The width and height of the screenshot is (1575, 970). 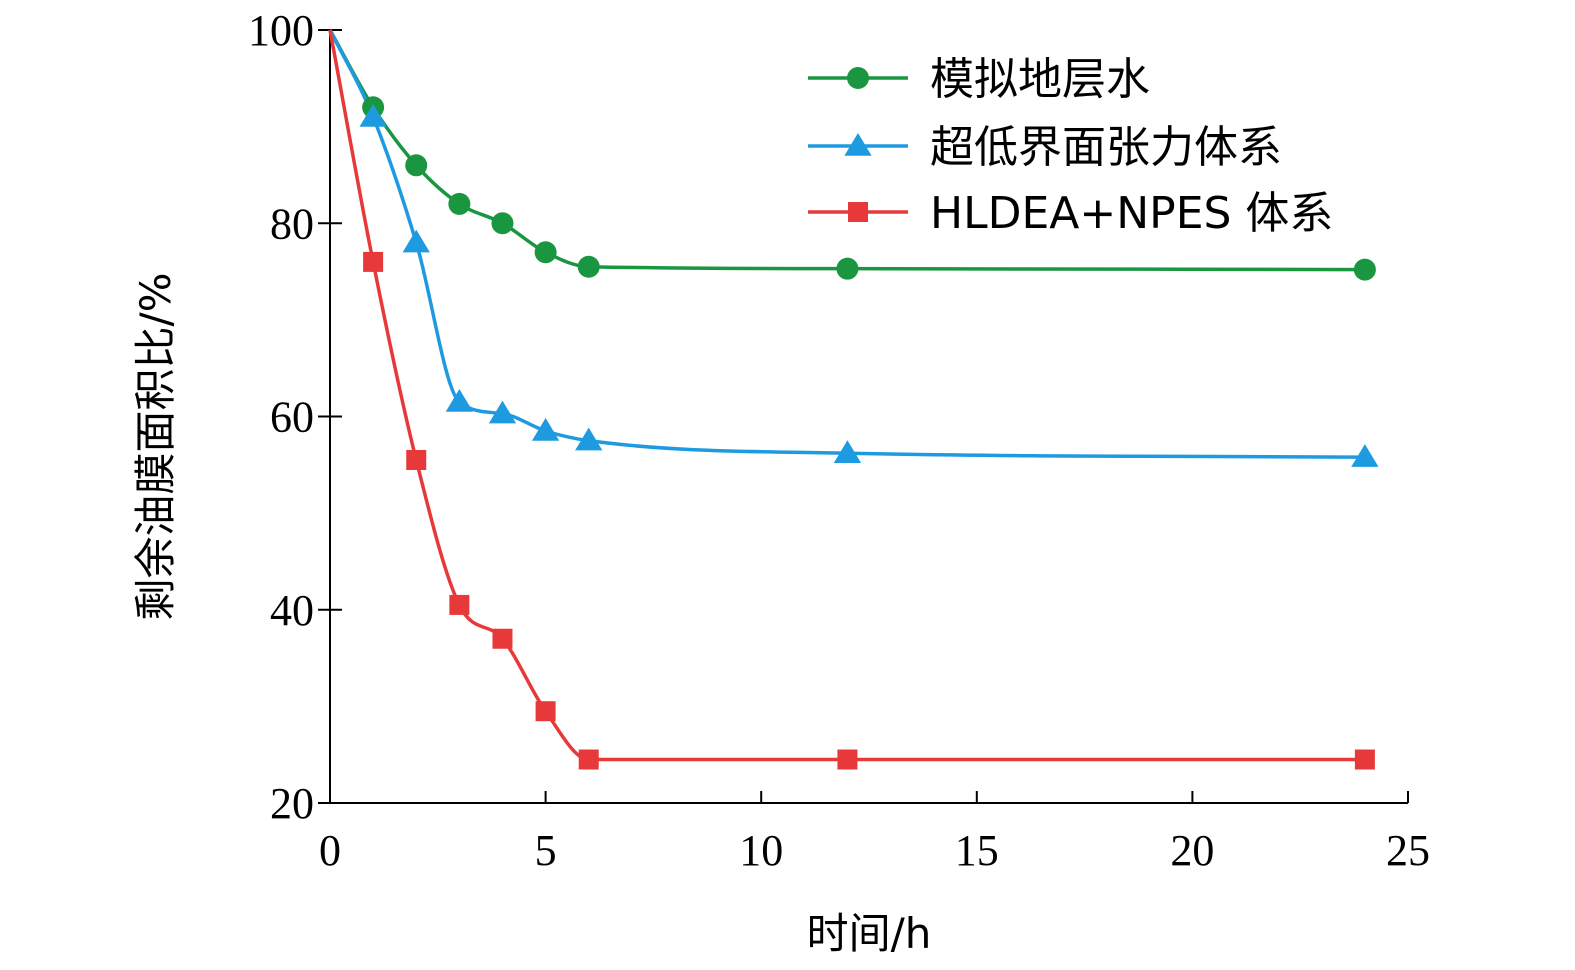 I want to click on x-tick-label: 10, so click(x=761, y=850).